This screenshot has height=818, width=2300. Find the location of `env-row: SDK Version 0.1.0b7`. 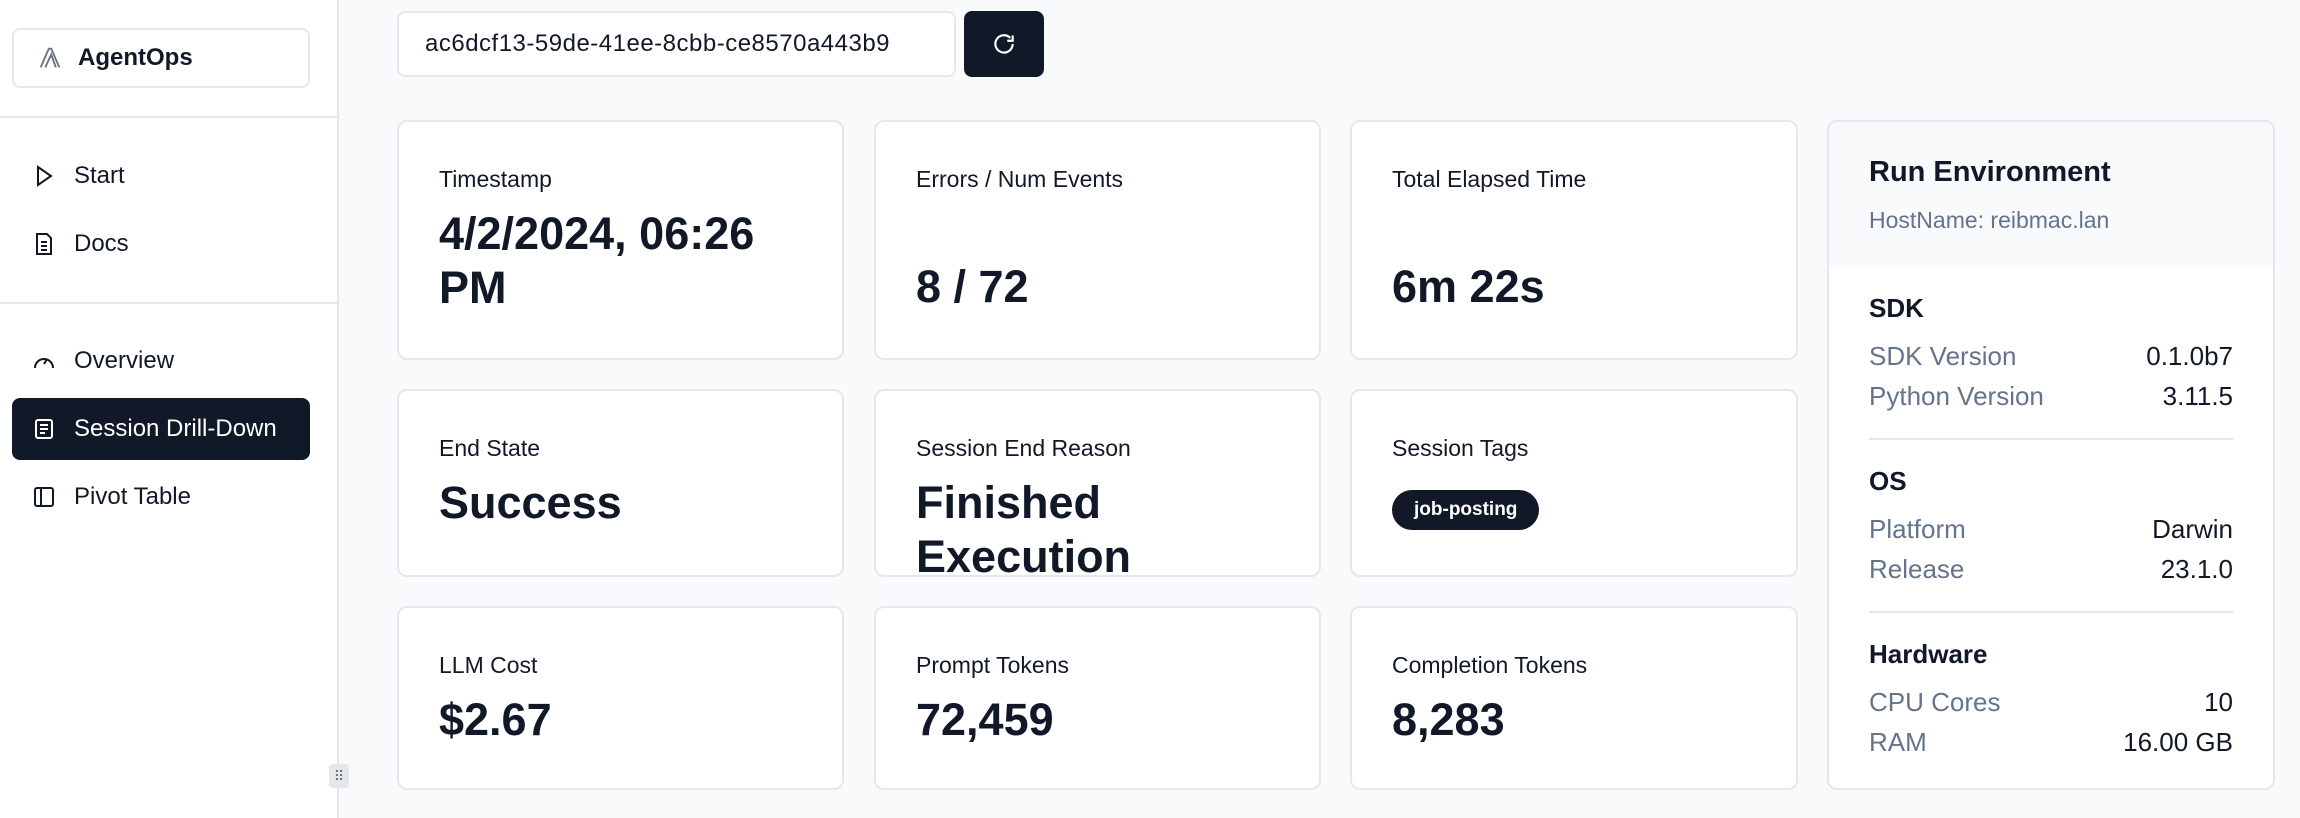

env-row: SDK Version 0.1.0b7 is located at coordinates (2051, 356).